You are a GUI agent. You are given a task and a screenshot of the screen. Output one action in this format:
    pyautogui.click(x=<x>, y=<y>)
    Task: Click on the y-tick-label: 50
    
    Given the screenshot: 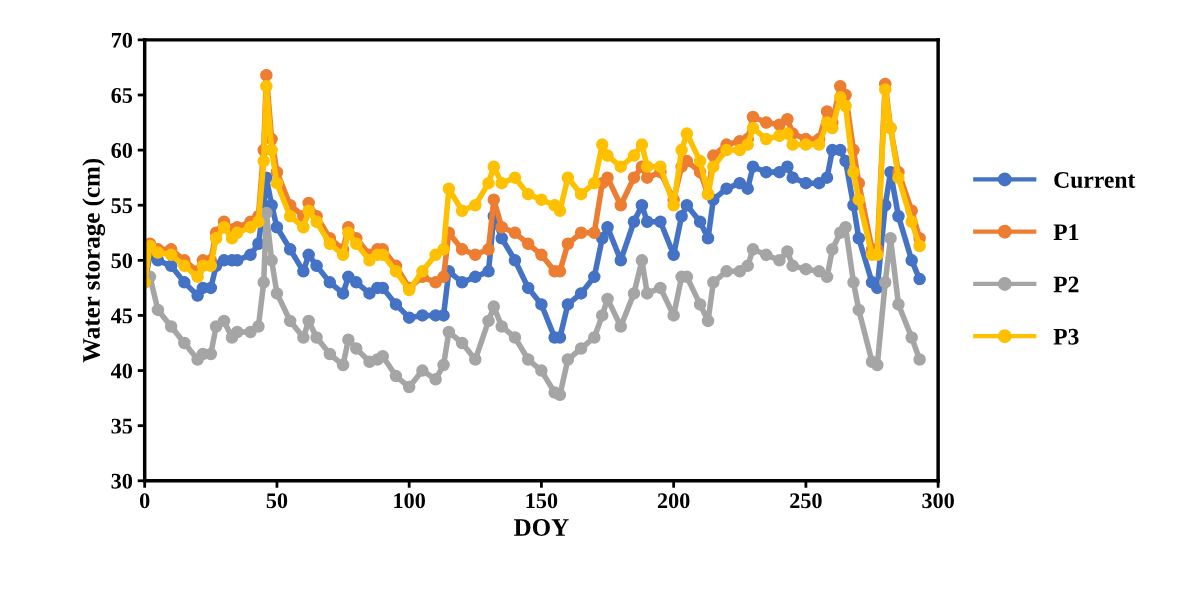 What is the action you would take?
    pyautogui.click(x=122, y=261)
    